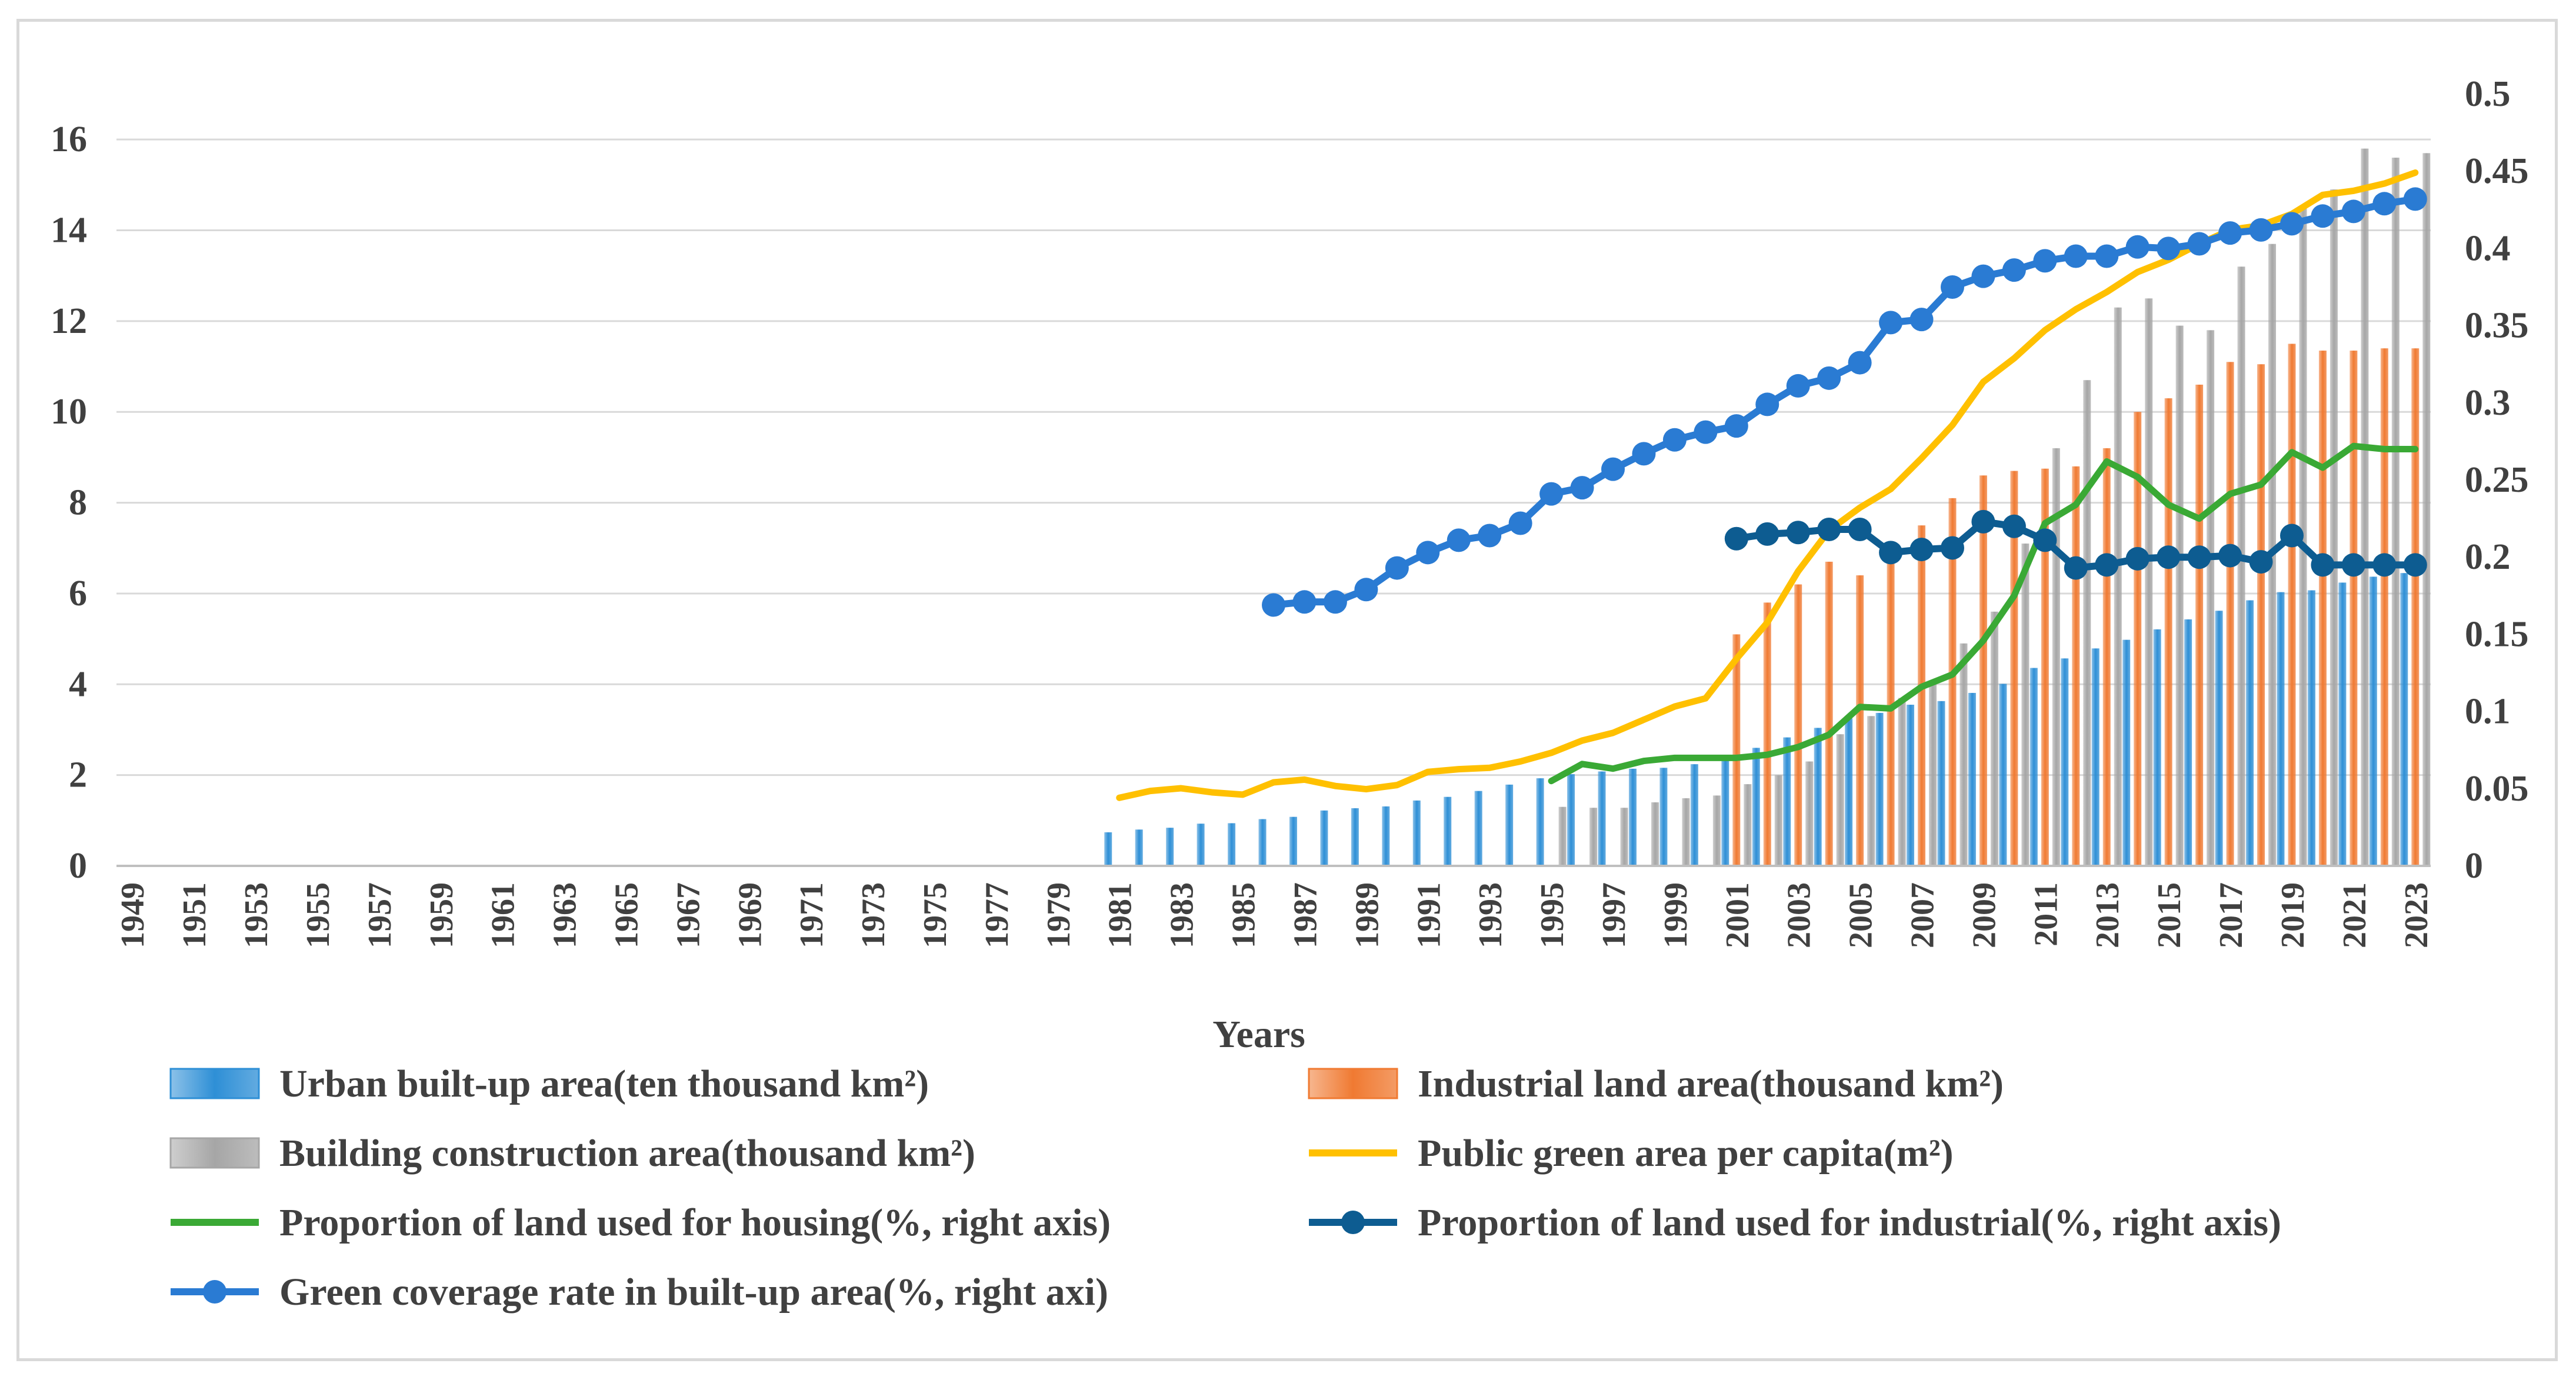 Image resolution: width=2576 pixels, height=1380 pixels. I want to click on bar-2e8fd6-2000, so click(1694, 815).